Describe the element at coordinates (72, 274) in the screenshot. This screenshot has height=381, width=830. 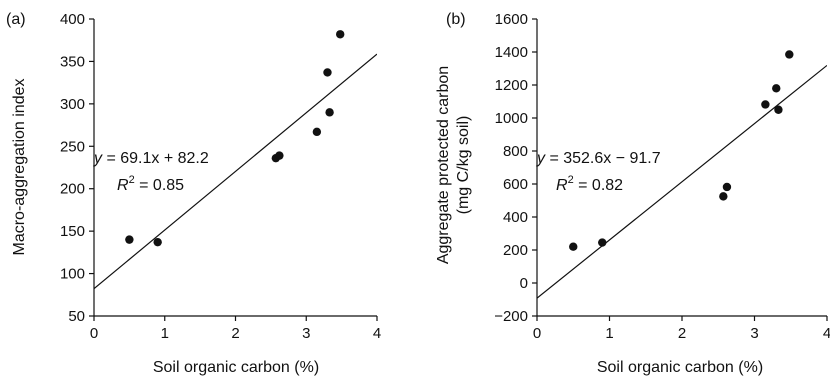
I see `panel-a-y-tick-label: 100` at that location.